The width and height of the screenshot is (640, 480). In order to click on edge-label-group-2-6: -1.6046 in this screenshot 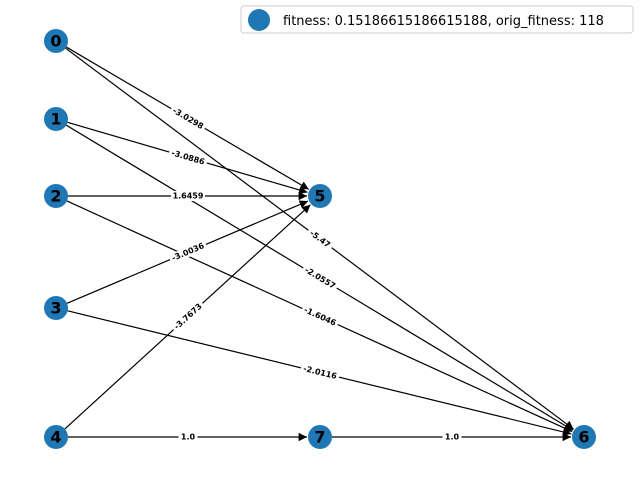, I will do `click(320, 316)`.